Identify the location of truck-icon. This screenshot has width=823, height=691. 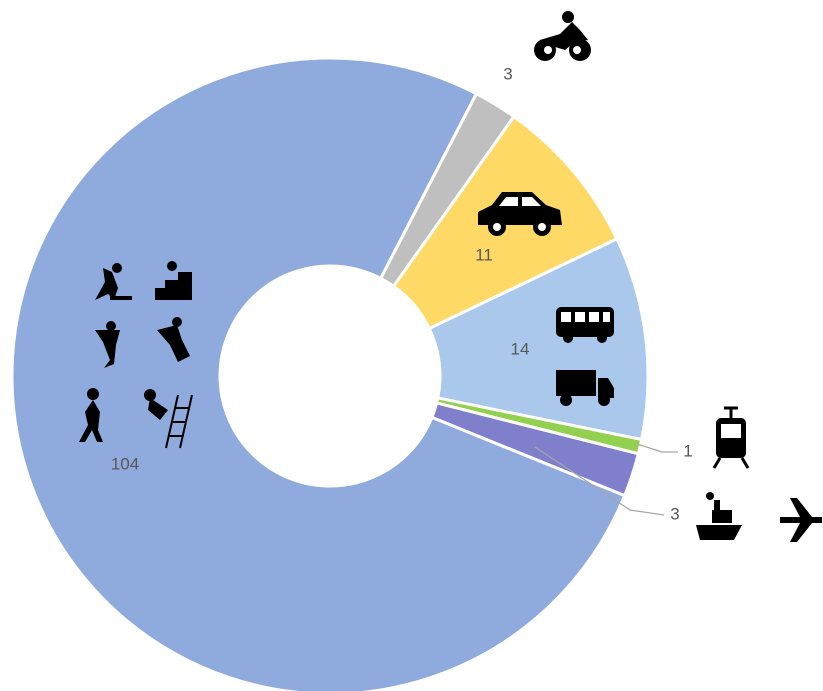
(585, 388).